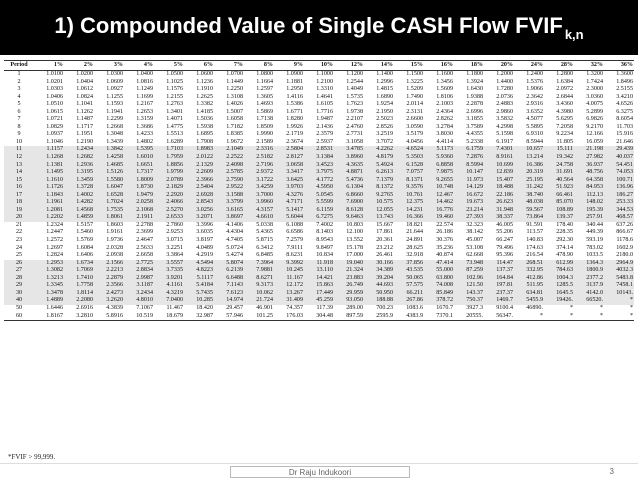 This screenshot has width=638, height=479. Describe the element at coordinates (234, 247) in the screenshot. I see `fvif-value-cell: 5.0724` at that location.